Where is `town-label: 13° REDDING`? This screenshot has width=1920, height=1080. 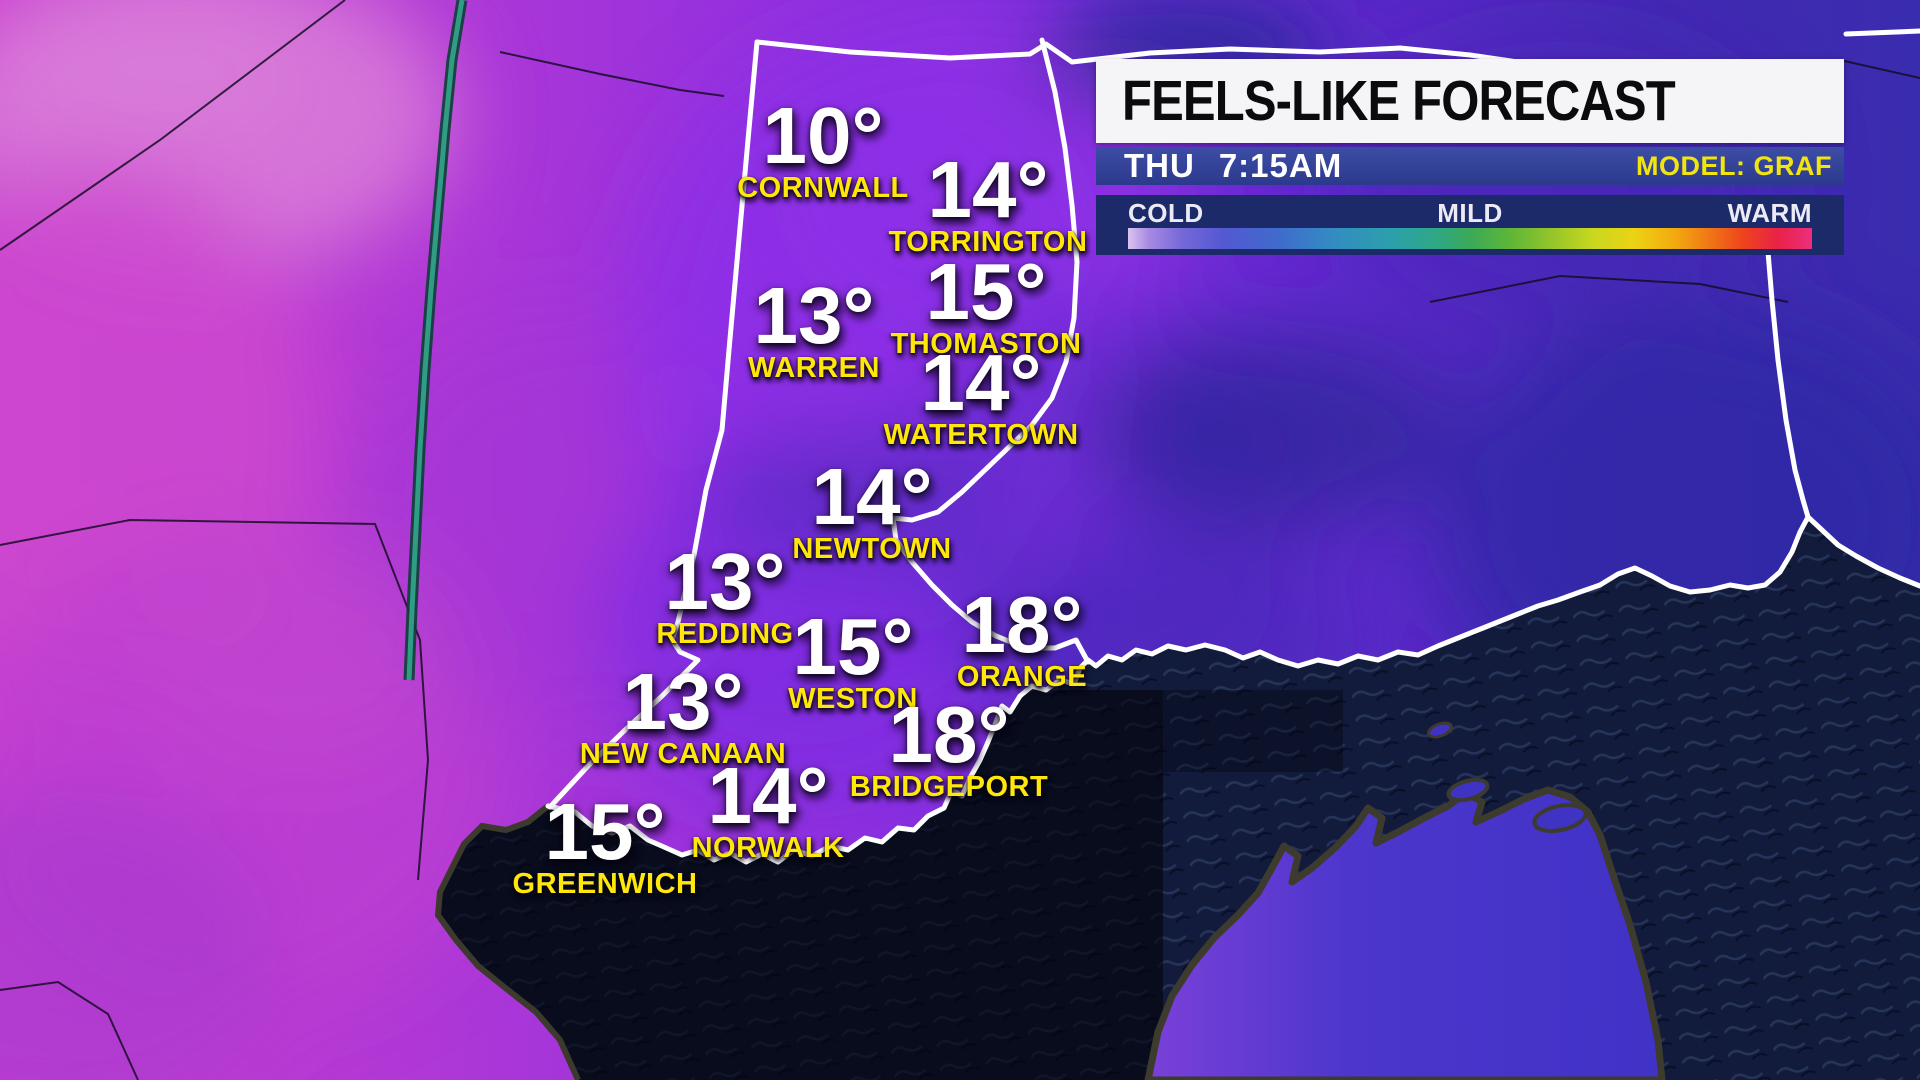
town-label: 13° REDDING is located at coordinates (724, 593).